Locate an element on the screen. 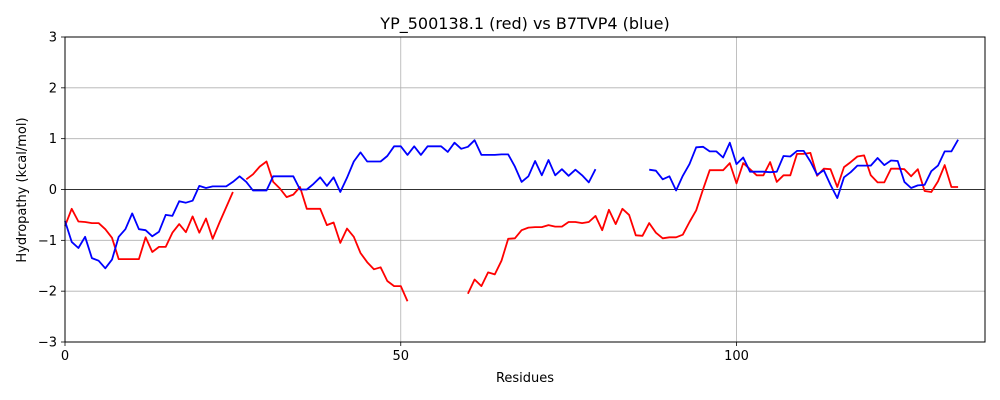  y-axis-ticks: −3 −2 −1 0 1 2 3 is located at coordinates (51, 191).